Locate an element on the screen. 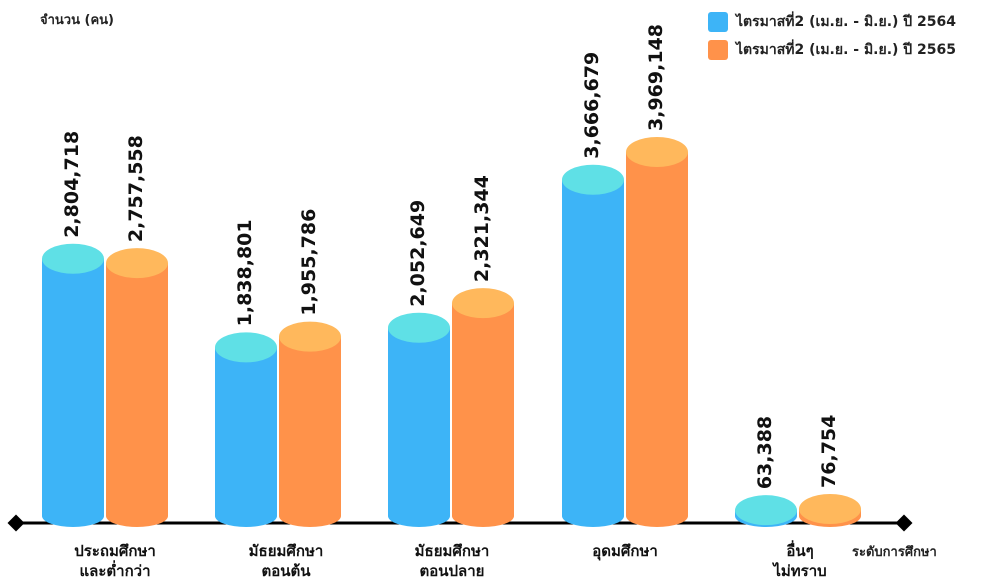 The image size is (984, 581). category-label-1: มัธยมศึกษา ตอนต้น is located at coordinates (286, 561).